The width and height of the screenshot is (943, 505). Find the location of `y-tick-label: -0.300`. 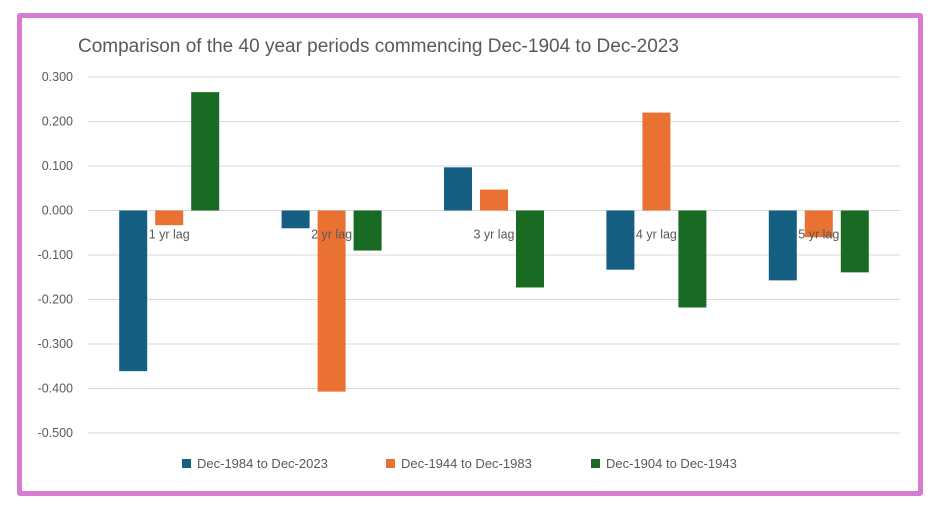

y-tick-label: -0.300 is located at coordinates (55, 344).